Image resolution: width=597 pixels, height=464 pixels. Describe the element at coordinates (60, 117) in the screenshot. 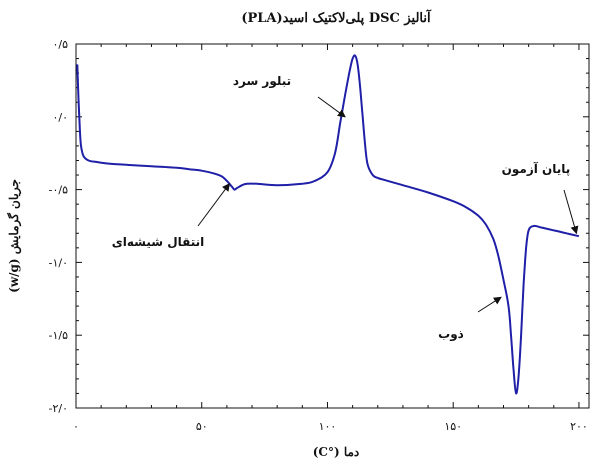

I see `y-tick-label: ۰/۰` at that location.